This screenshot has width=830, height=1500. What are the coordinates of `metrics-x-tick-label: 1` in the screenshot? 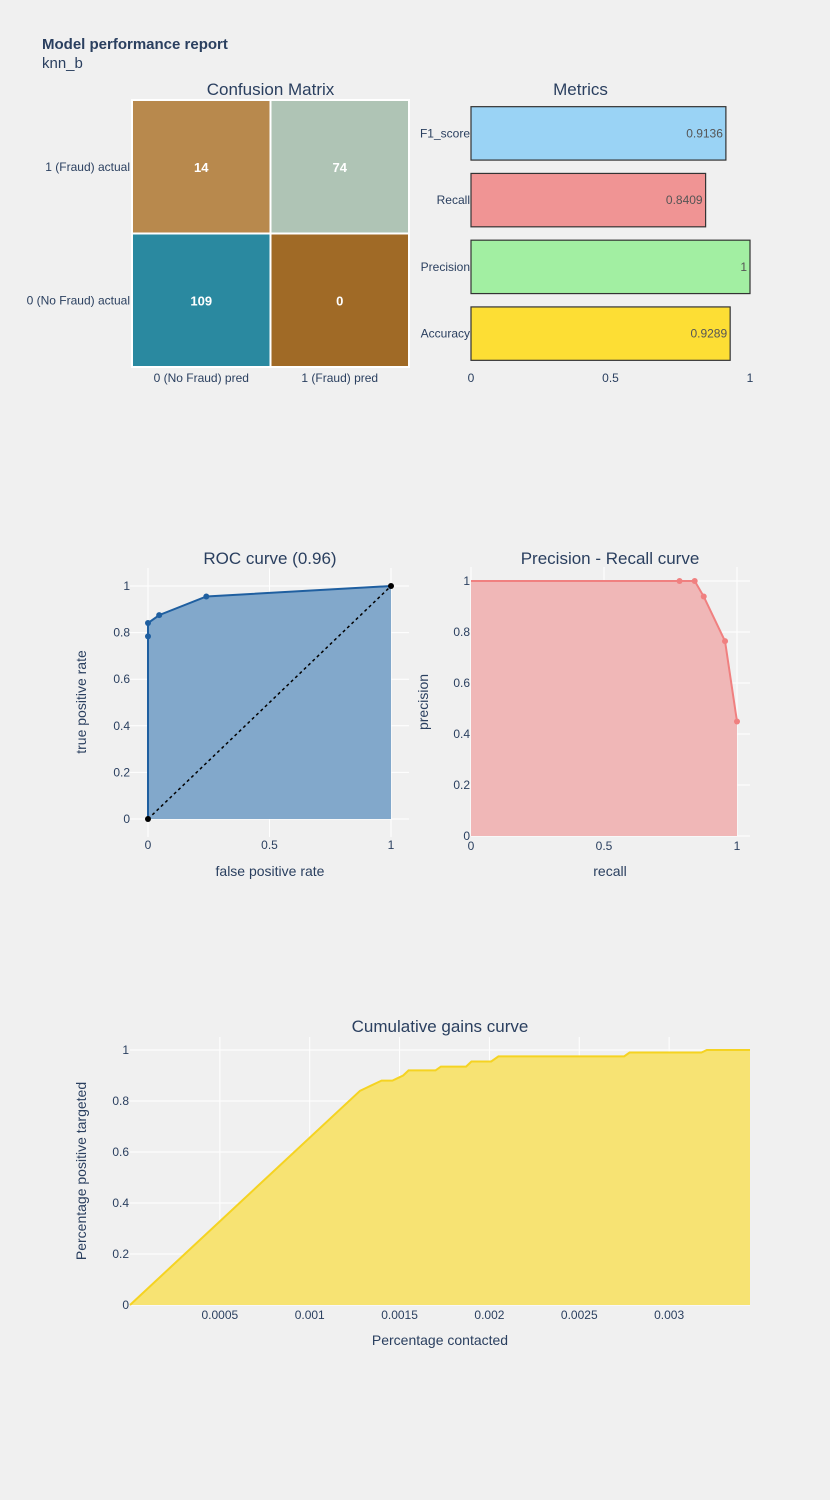 It's located at (750, 378).